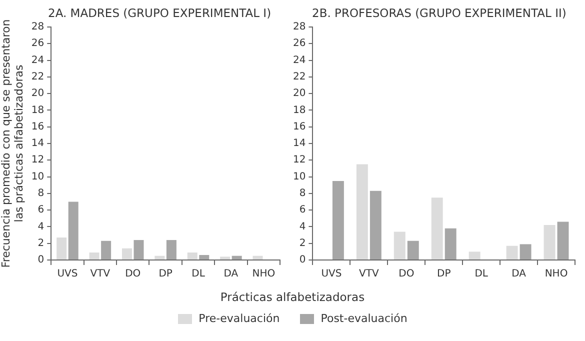 The height and width of the screenshot is (341, 585). What do you see at coordinates (160, 13) in the screenshot?
I see `chart-title: 2A. MADRES (GRUPO EXPERIMENTAL I)` at bounding box center [160, 13].